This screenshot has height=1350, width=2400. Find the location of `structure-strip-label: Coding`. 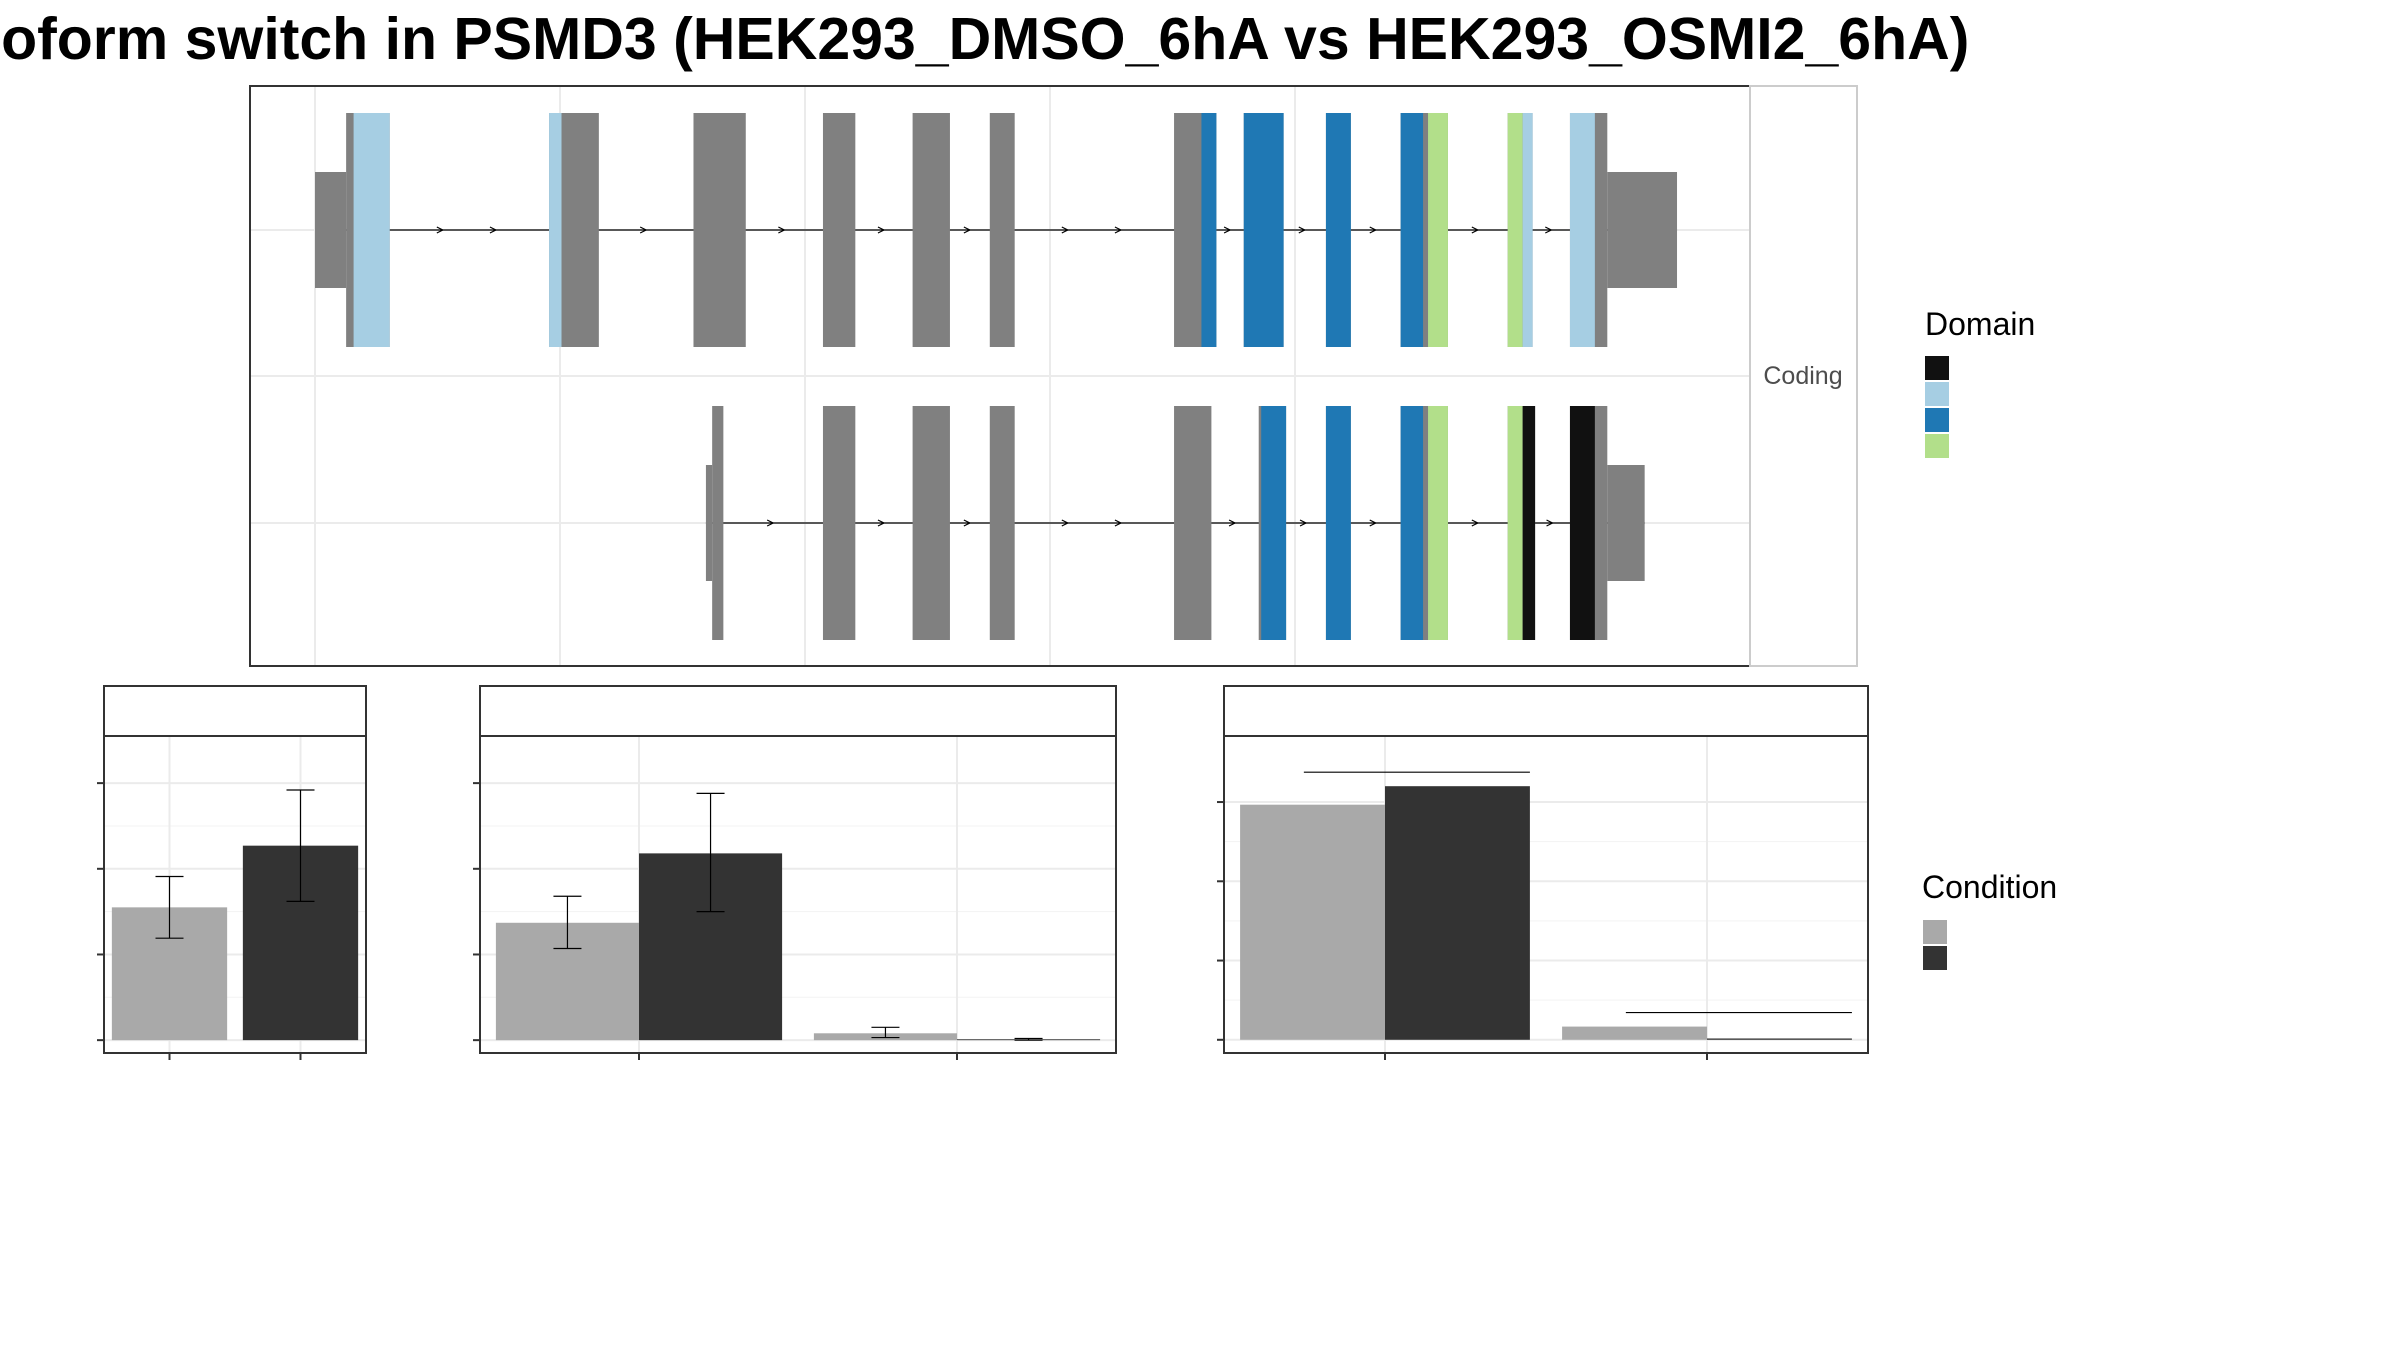

structure-strip-label: Coding is located at coordinates (1802, 376).